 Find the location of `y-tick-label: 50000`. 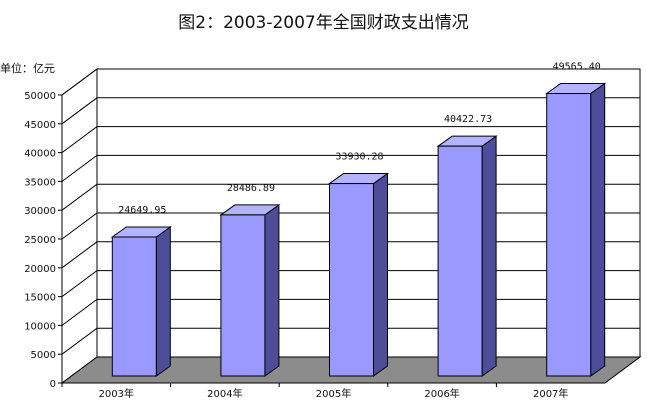

y-tick-label: 50000 is located at coordinates (40, 96).